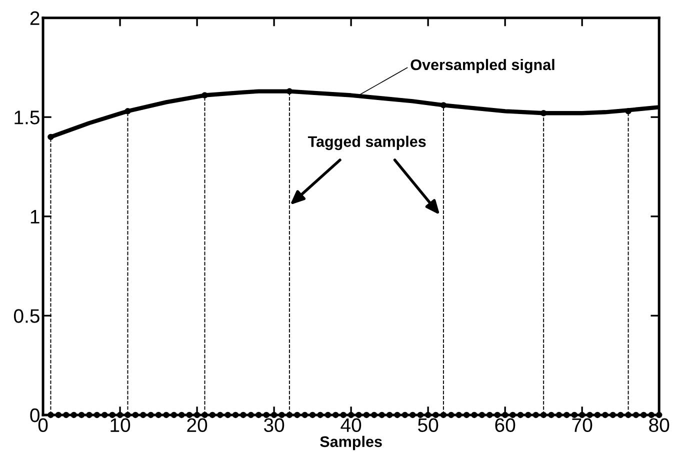 The image size is (683, 457). Describe the element at coordinates (659, 425) in the screenshot. I see `x-tick-label: 80` at that location.